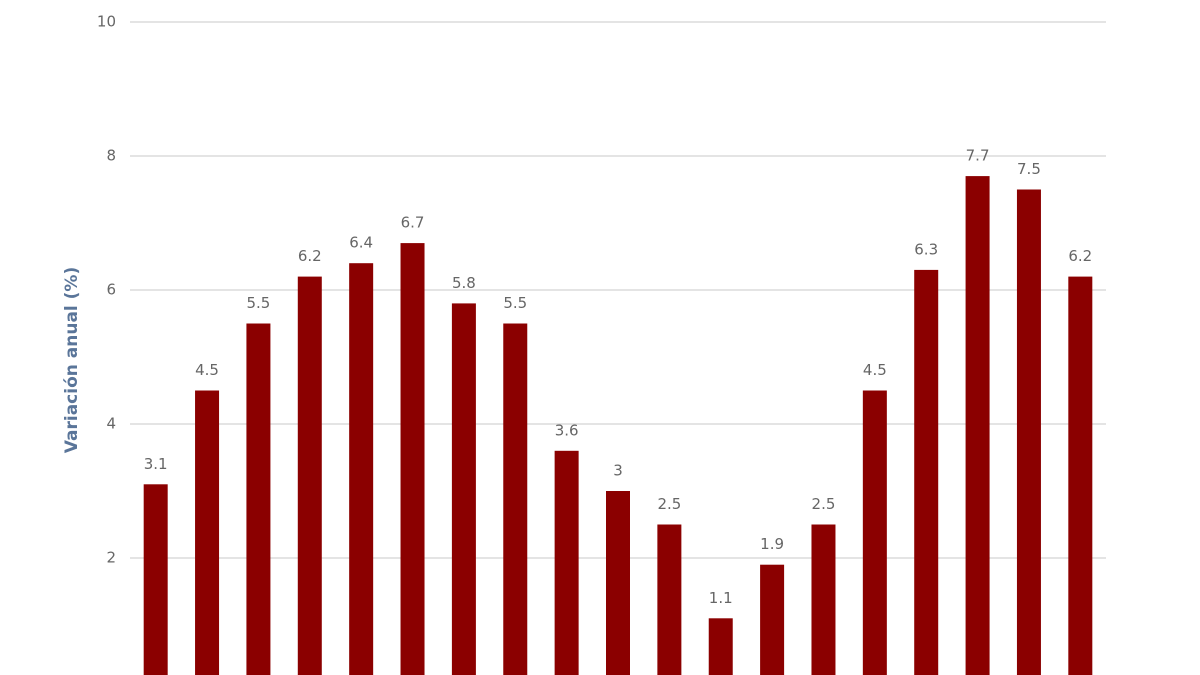 The width and height of the screenshot is (1200, 675). Describe the element at coordinates (618, 471) in the screenshot. I see `value-label: 3` at that location.